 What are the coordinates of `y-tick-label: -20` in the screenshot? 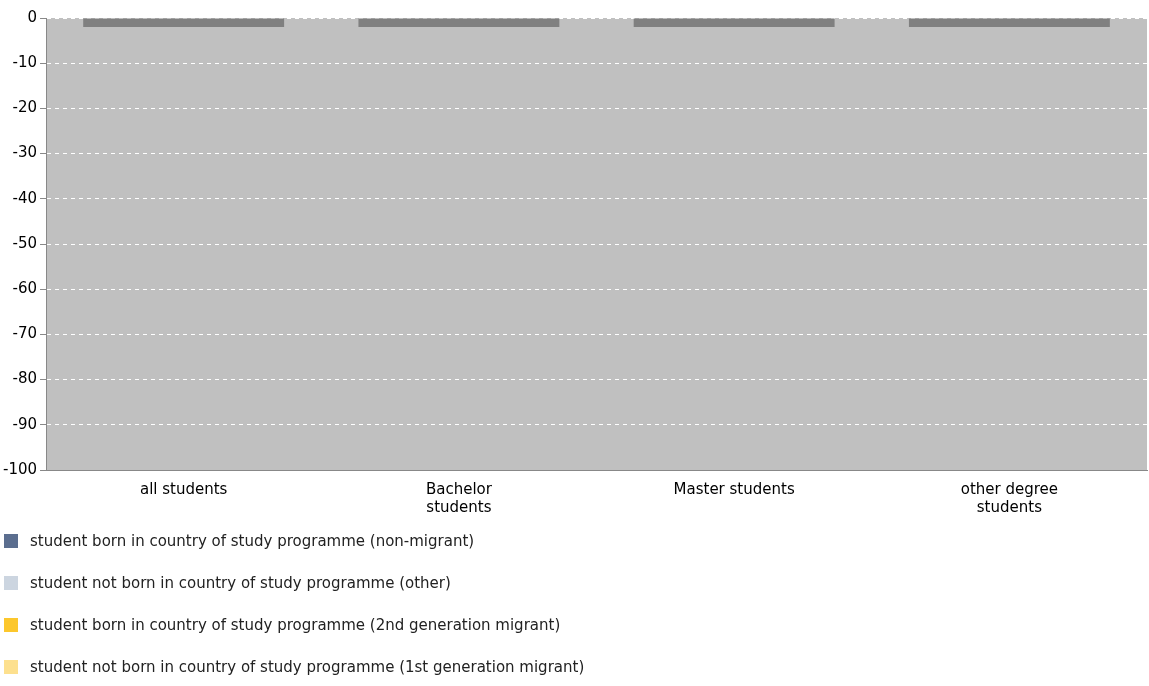 It's located at (25, 107).